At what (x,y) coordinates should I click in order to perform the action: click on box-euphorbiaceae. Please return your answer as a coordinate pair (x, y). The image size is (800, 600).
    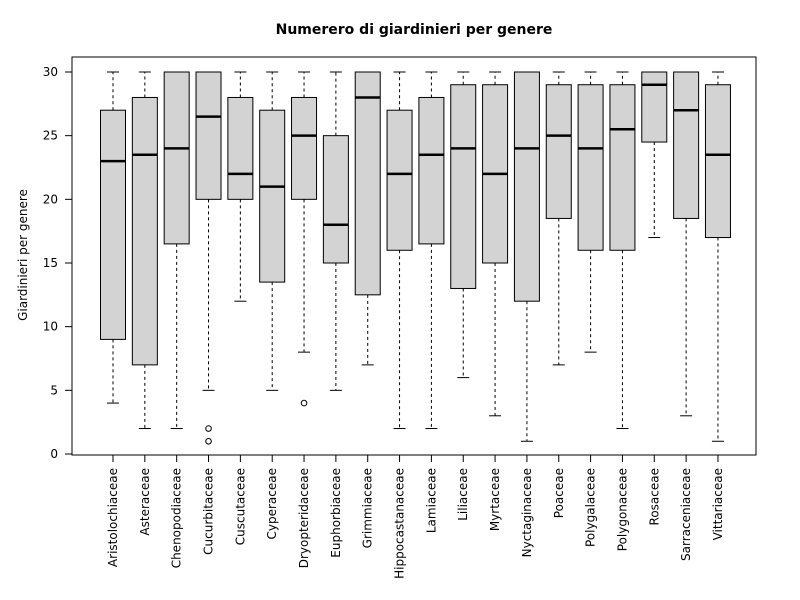
    Looking at the image, I should click on (335, 231).